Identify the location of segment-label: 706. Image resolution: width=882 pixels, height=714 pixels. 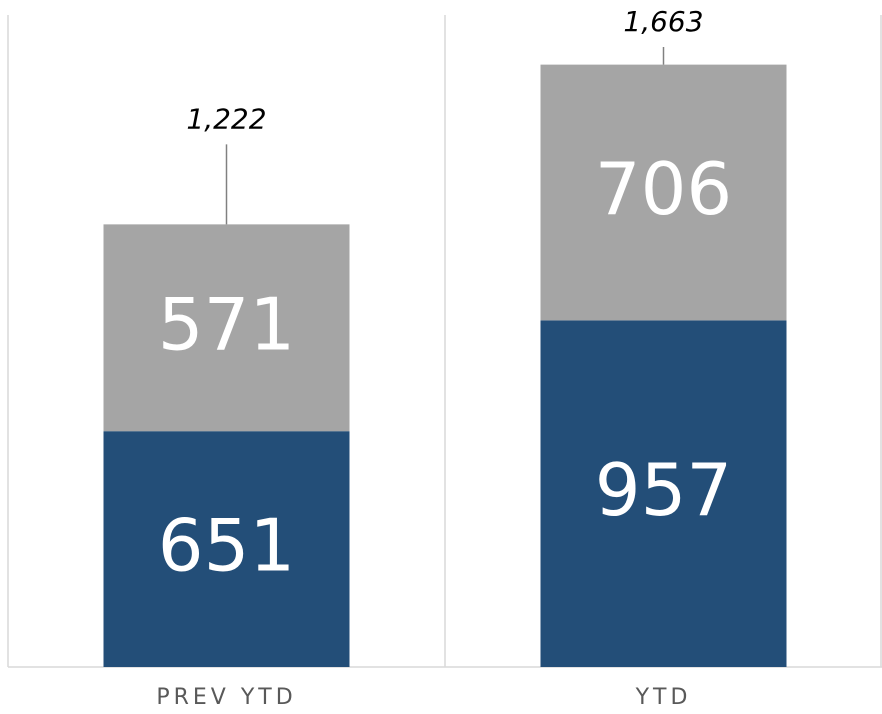
(663, 189).